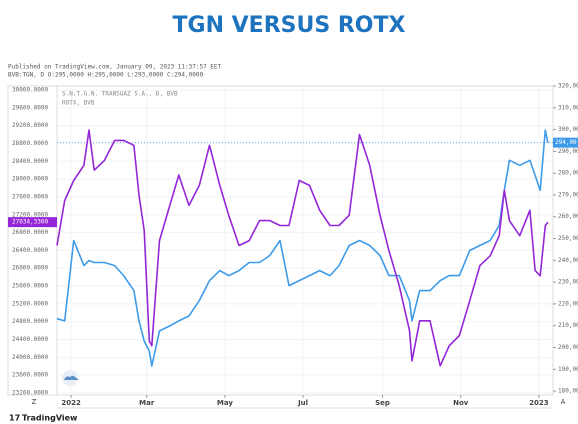 The image size is (578, 424). What do you see at coordinates (568, 303) in the screenshot?
I see `y2-tick-label: 220,00` at bounding box center [568, 303].